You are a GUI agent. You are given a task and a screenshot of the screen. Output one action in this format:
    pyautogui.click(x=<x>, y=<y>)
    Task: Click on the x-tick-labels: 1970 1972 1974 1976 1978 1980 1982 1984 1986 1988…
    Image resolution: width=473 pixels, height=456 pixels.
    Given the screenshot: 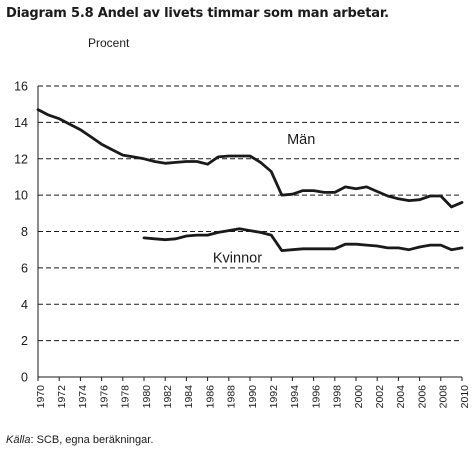 What is the action you would take?
    pyautogui.click(x=253, y=397)
    